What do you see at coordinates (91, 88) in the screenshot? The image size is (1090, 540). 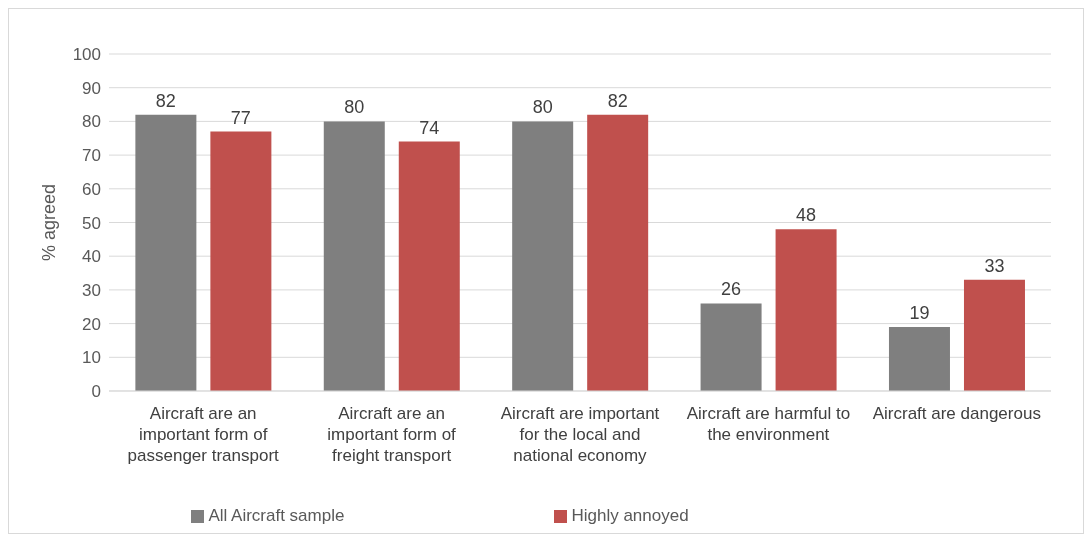 I see `y-tick-label: 90` at bounding box center [91, 88].